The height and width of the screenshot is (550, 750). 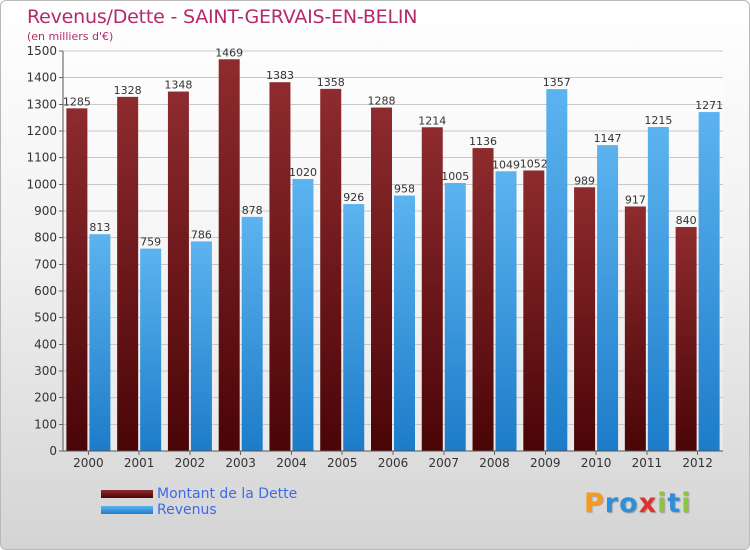 I want to click on data-label-revenue: 759, so click(x=150, y=242).